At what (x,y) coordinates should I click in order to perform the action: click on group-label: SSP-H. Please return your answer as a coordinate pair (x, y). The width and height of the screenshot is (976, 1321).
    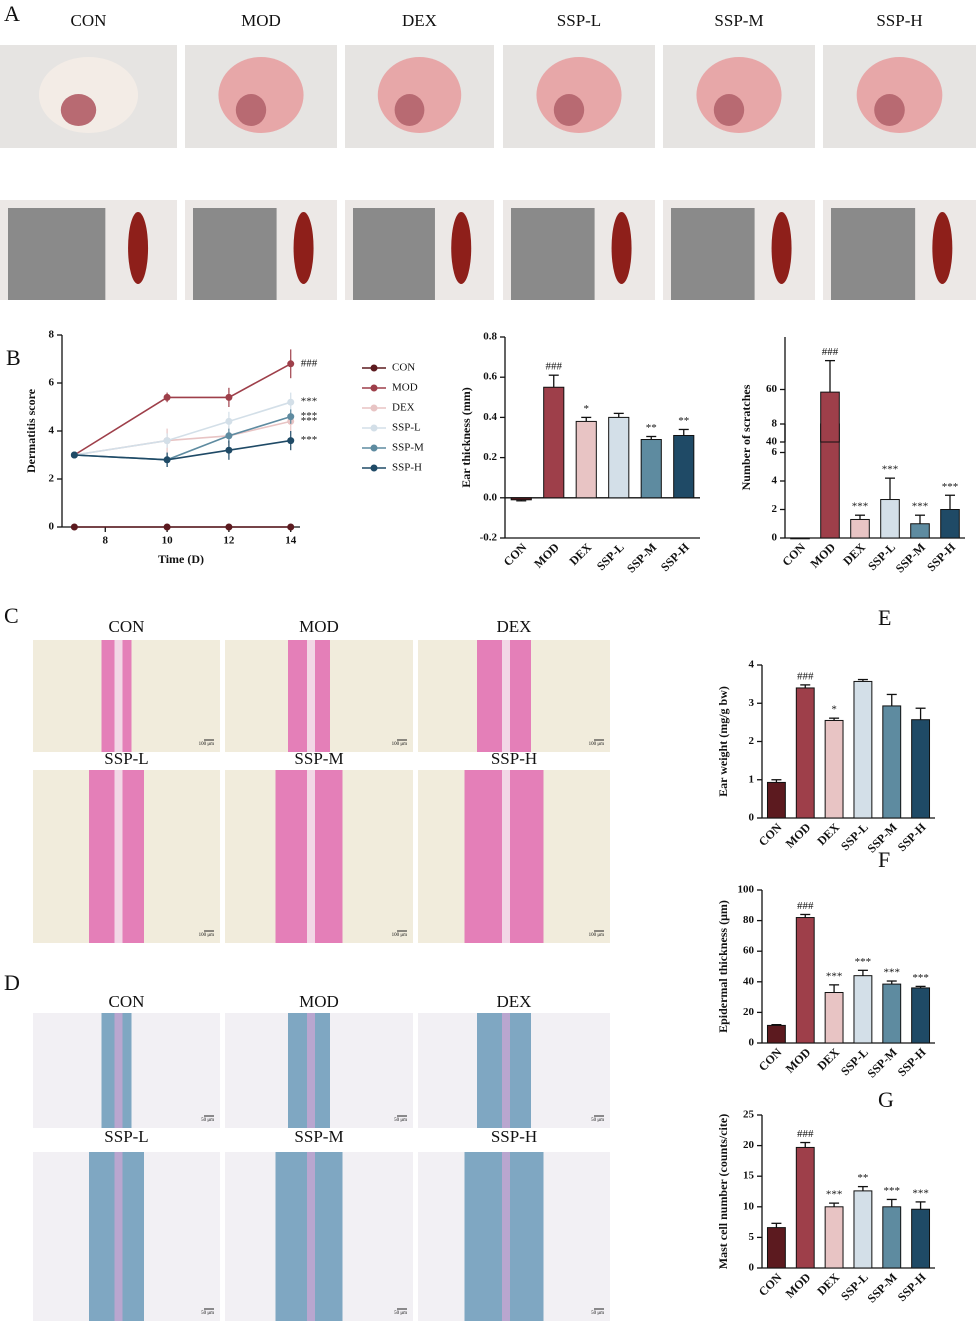
    Looking at the image, I should click on (899, 20).